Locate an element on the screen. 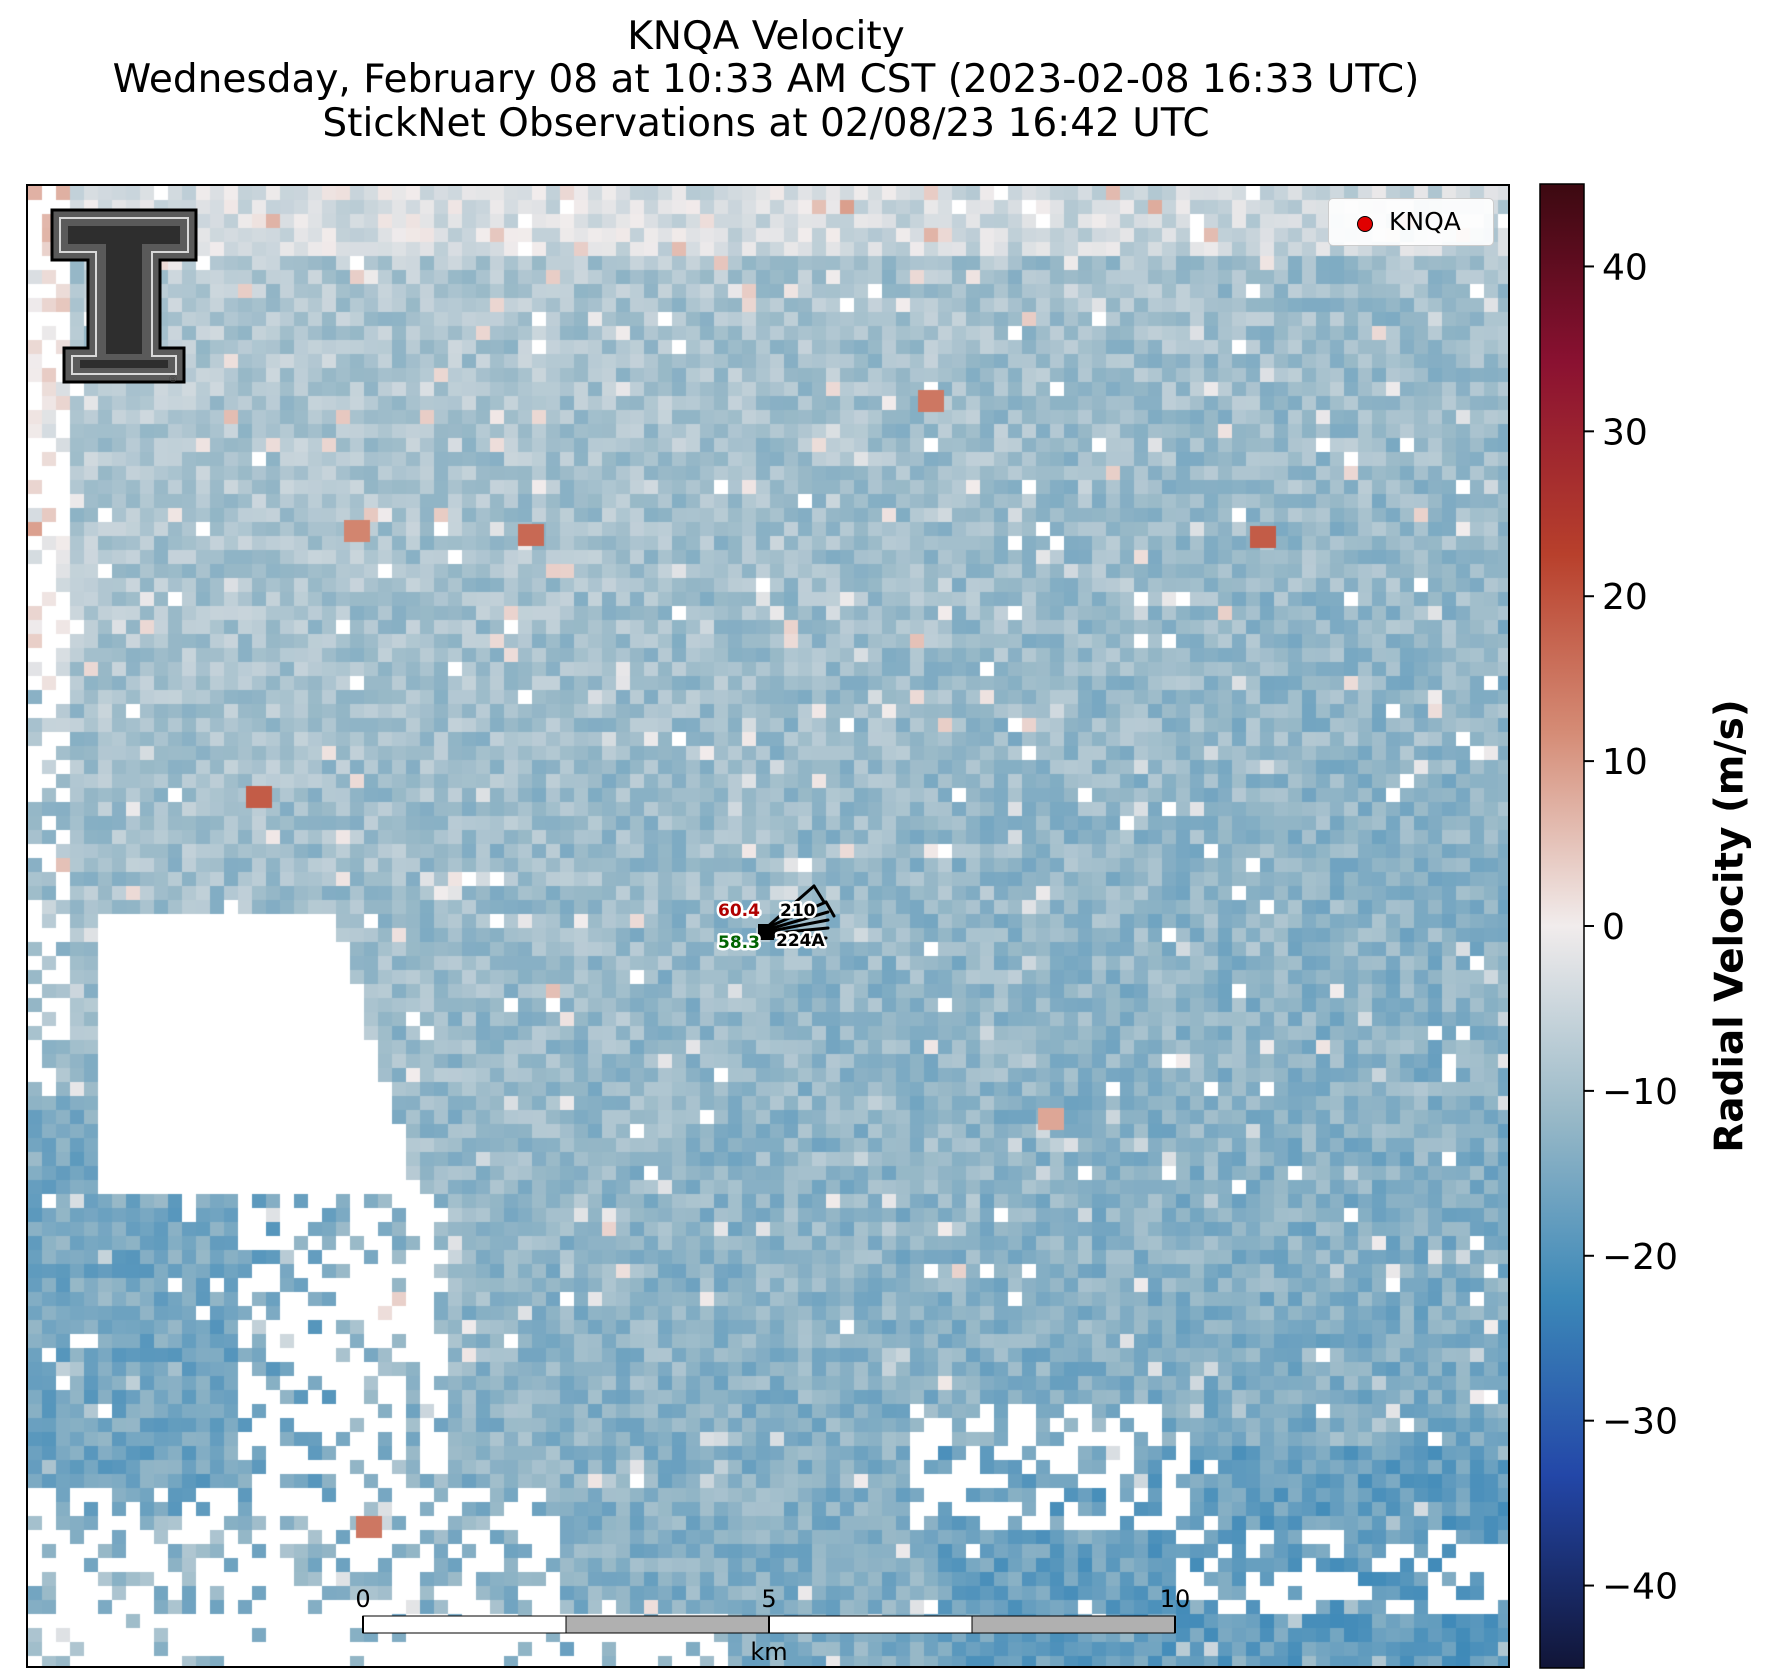  scale-unit-label: km is located at coordinates (768, 1652).